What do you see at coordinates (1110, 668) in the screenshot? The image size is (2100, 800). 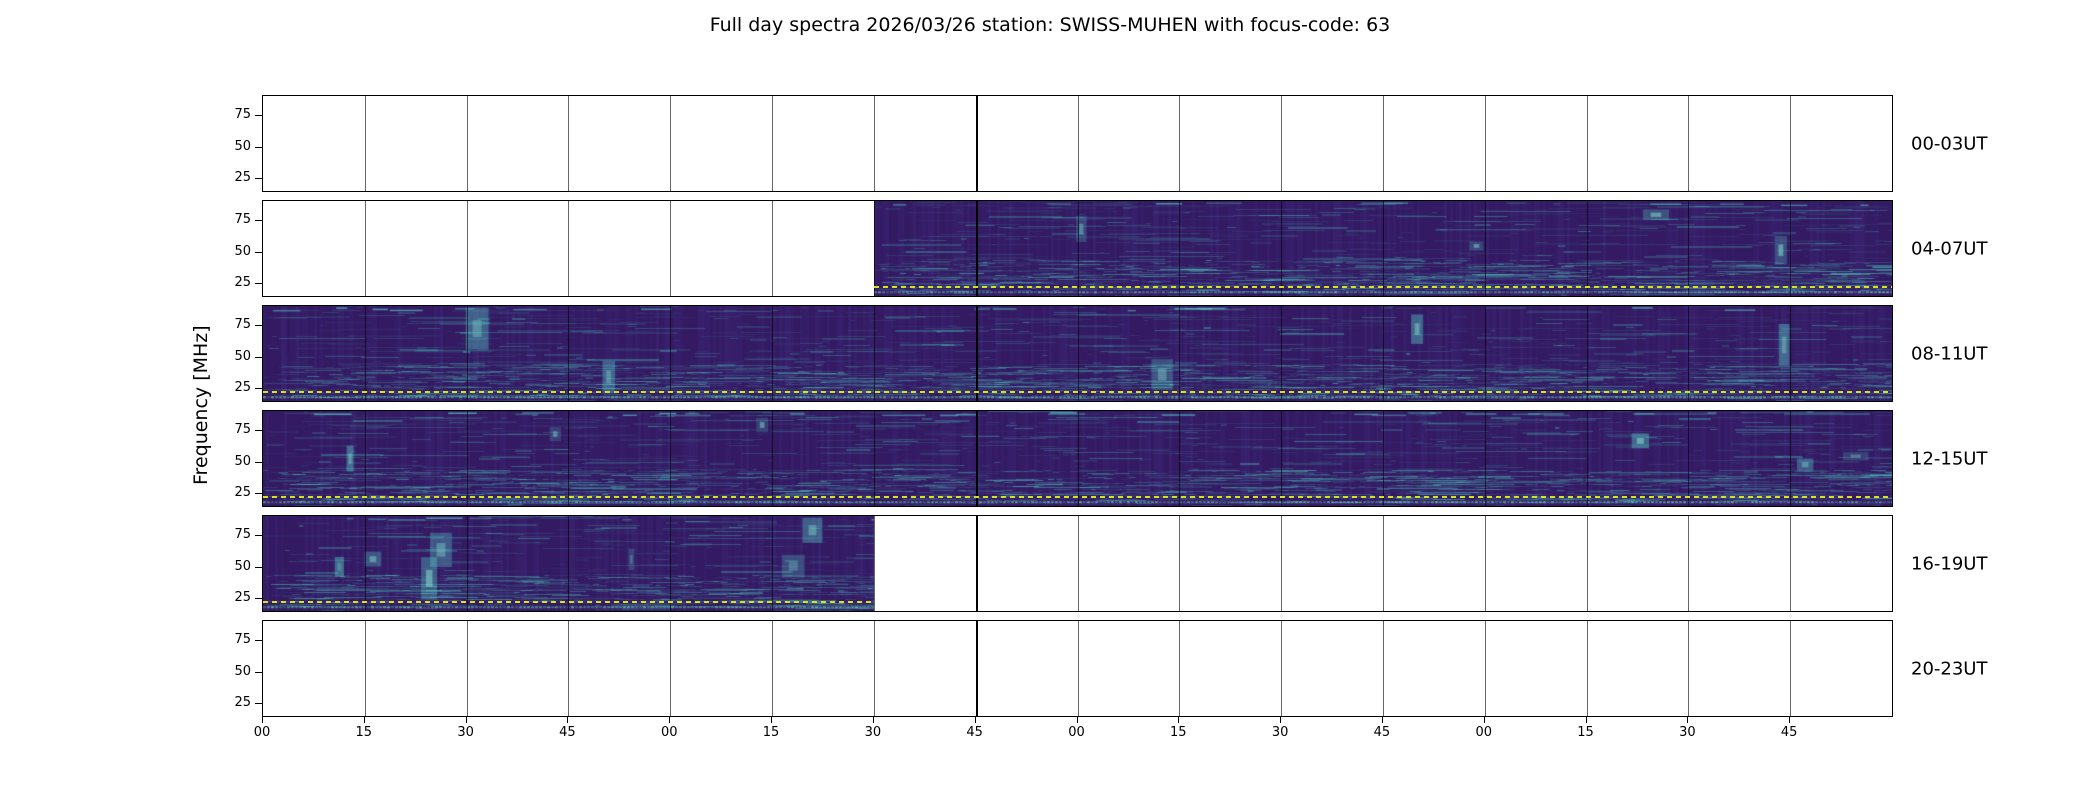 I see `spectrogram-row-20-23ut: 75 50 25 20-23UT` at bounding box center [1110, 668].